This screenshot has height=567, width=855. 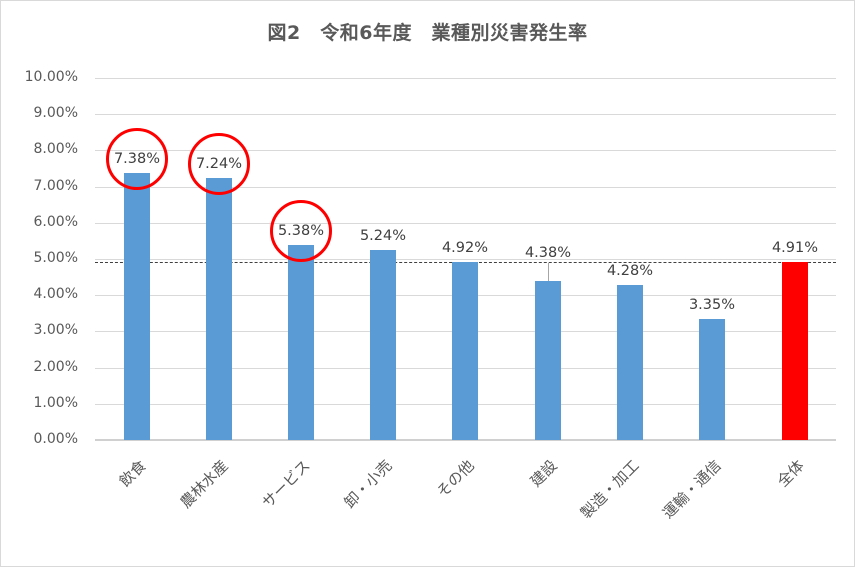 What do you see at coordinates (383, 236) in the screenshot?
I see `value-label: 5.24%` at bounding box center [383, 236].